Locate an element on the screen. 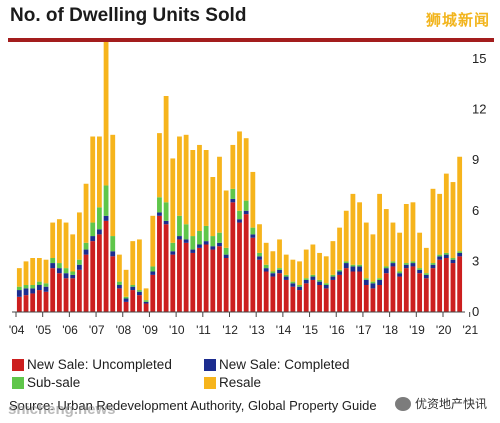 This screenshot has height=423, width=500. title-rule is located at coordinates (251, 40).